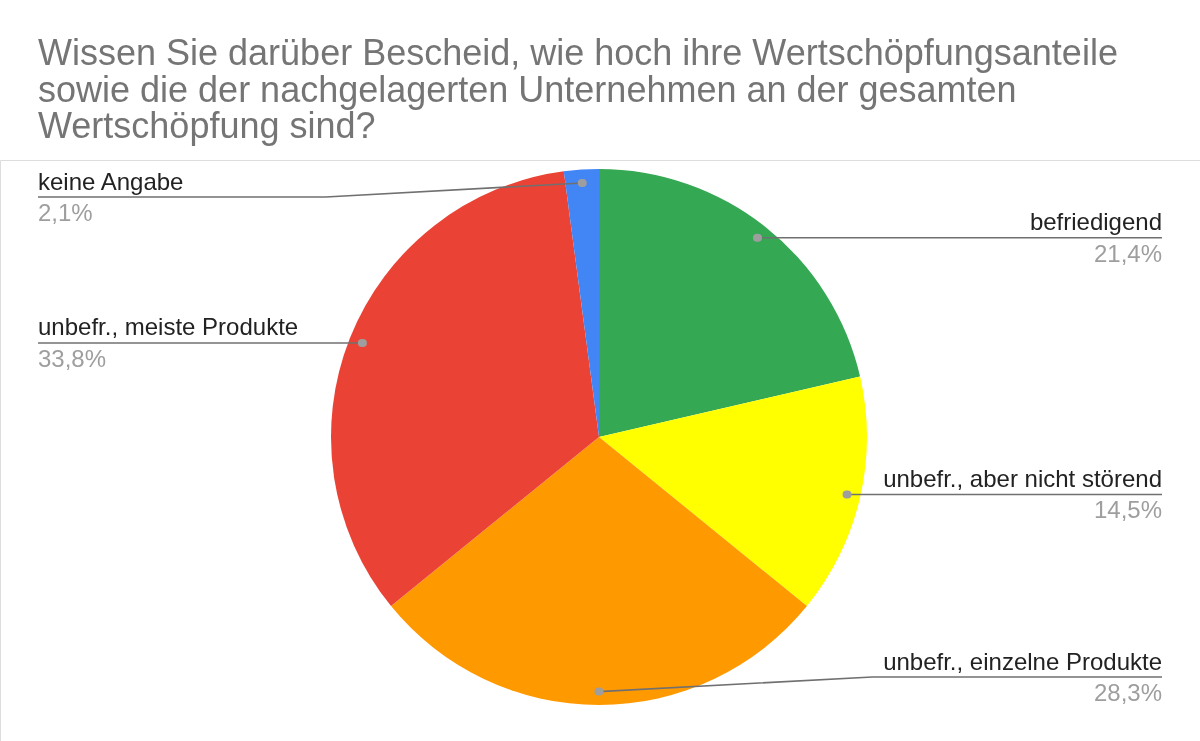 Image resolution: width=1200 pixels, height=741 pixels. Describe the element at coordinates (578, 89) in the screenshot. I see `chart-title: Wissen Sie darüber Bescheid, wie hoch ihre Wertschöpfungsanteile sowie die der nachgelagerten Unternehmen an der gesamten Wertschöpfung sind?` at that location.